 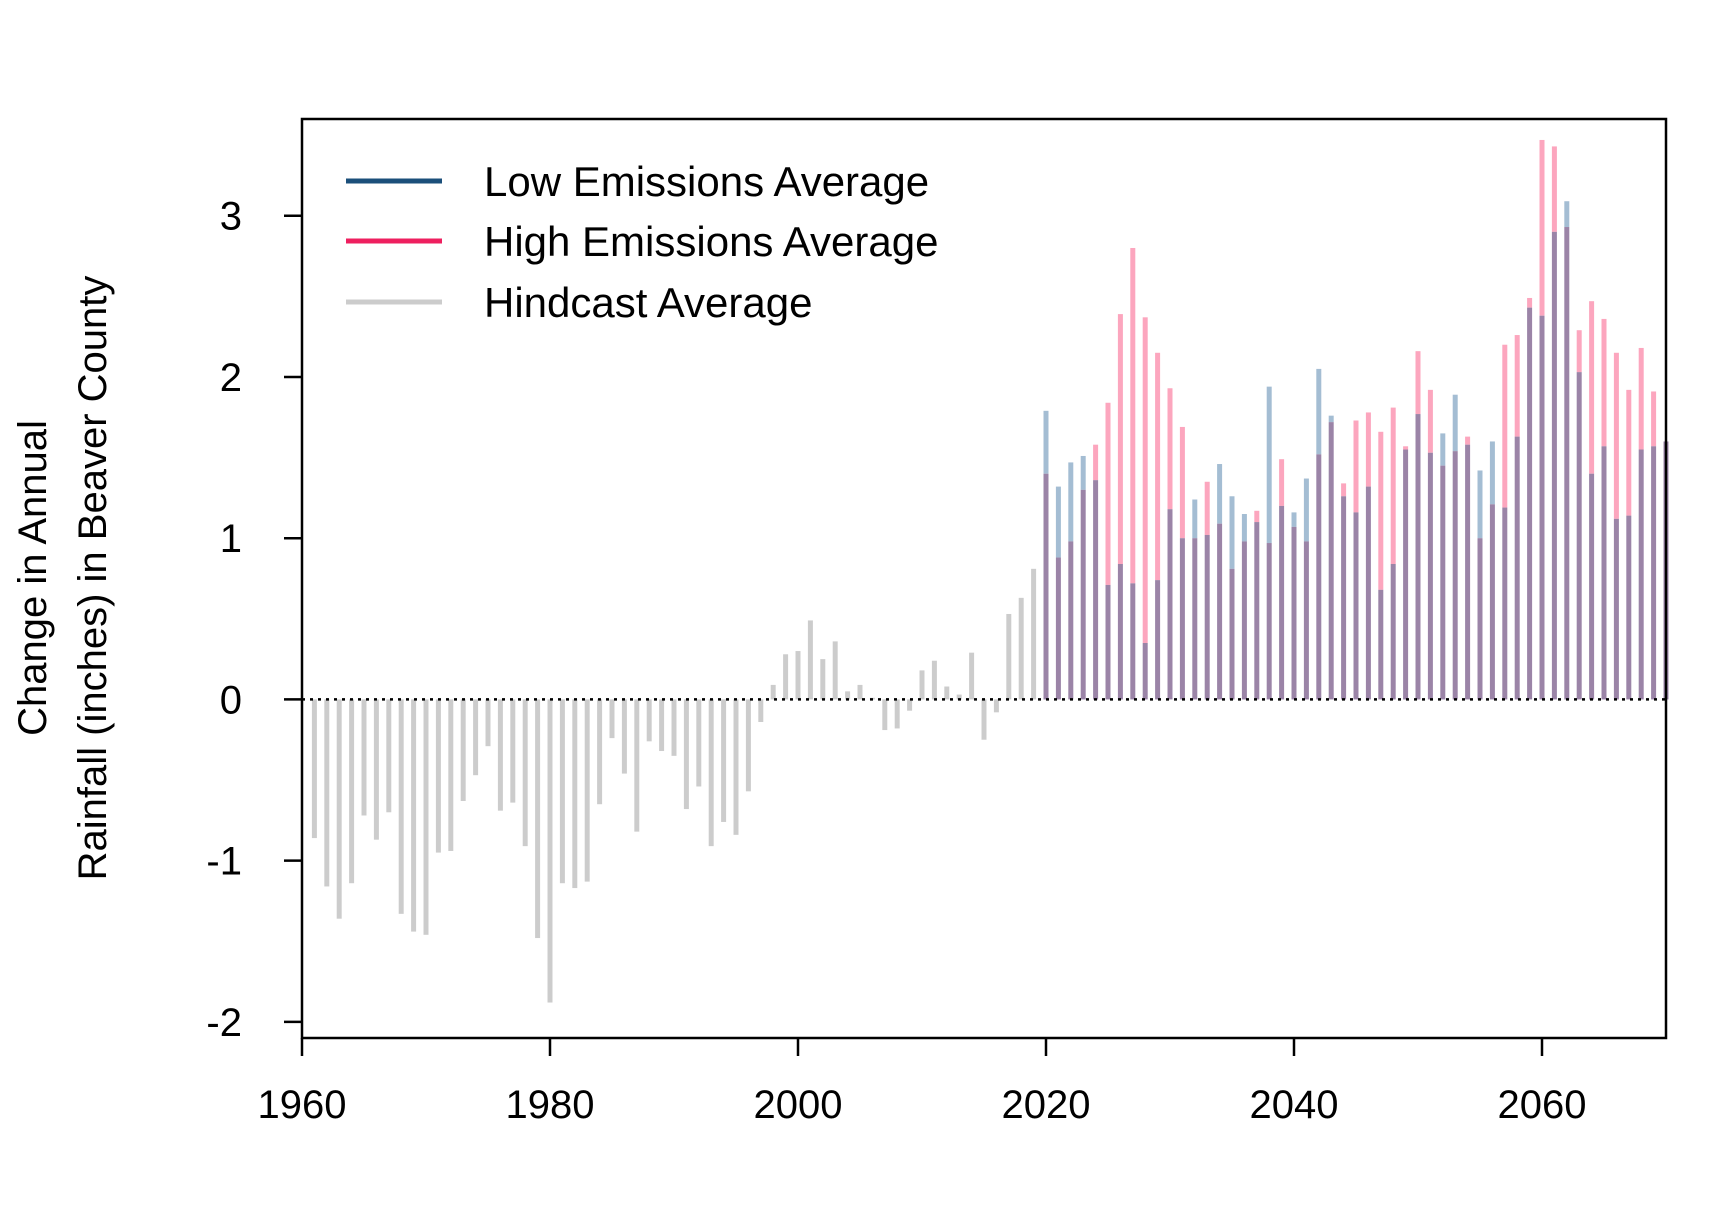 What do you see at coordinates (724, 760) in the screenshot?
I see `hindcast-bar-1994` at bounding box center [724, 760].